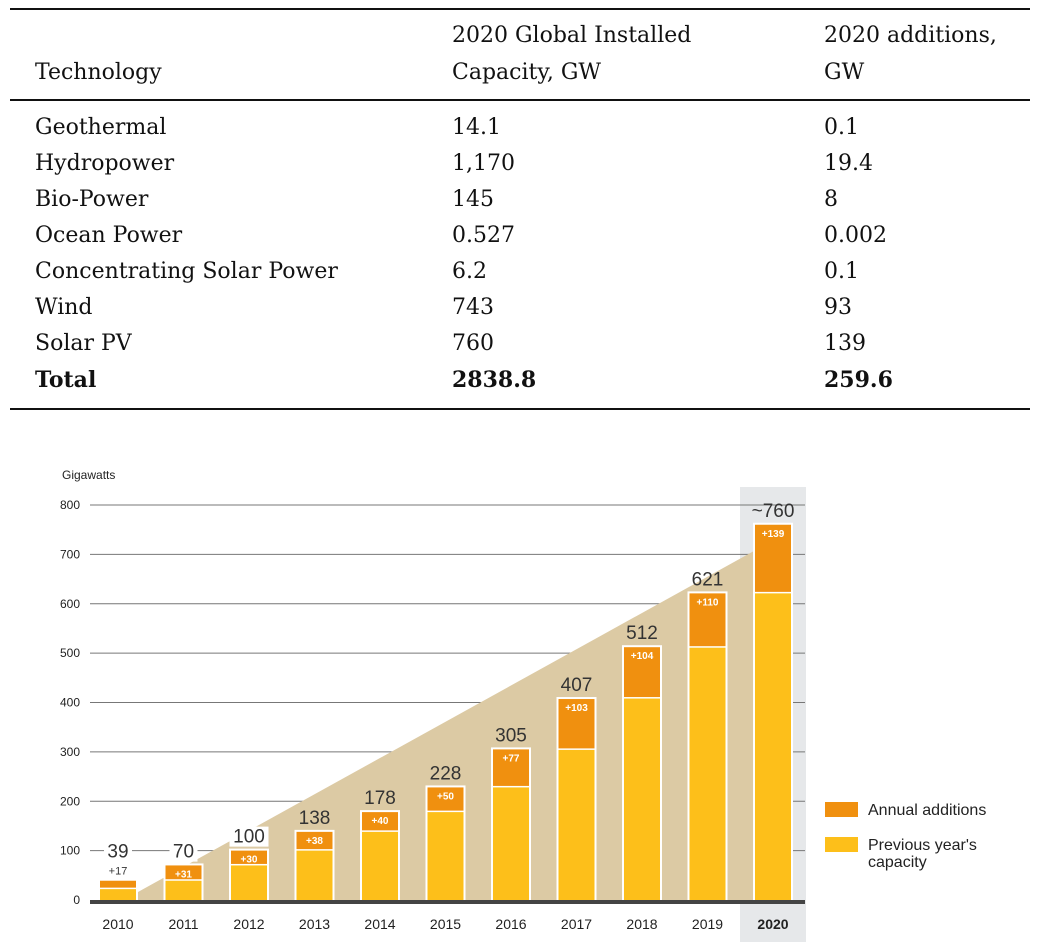 The height and width of the screenshot is (942, 1042). I want to click on addition-label: +17, so click(118, 872).